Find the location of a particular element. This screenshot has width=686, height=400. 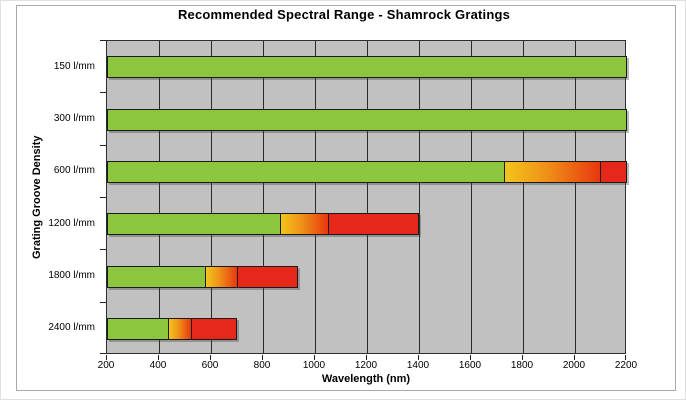

x-tick-label: 2200 is located at coordinates (626, 365).